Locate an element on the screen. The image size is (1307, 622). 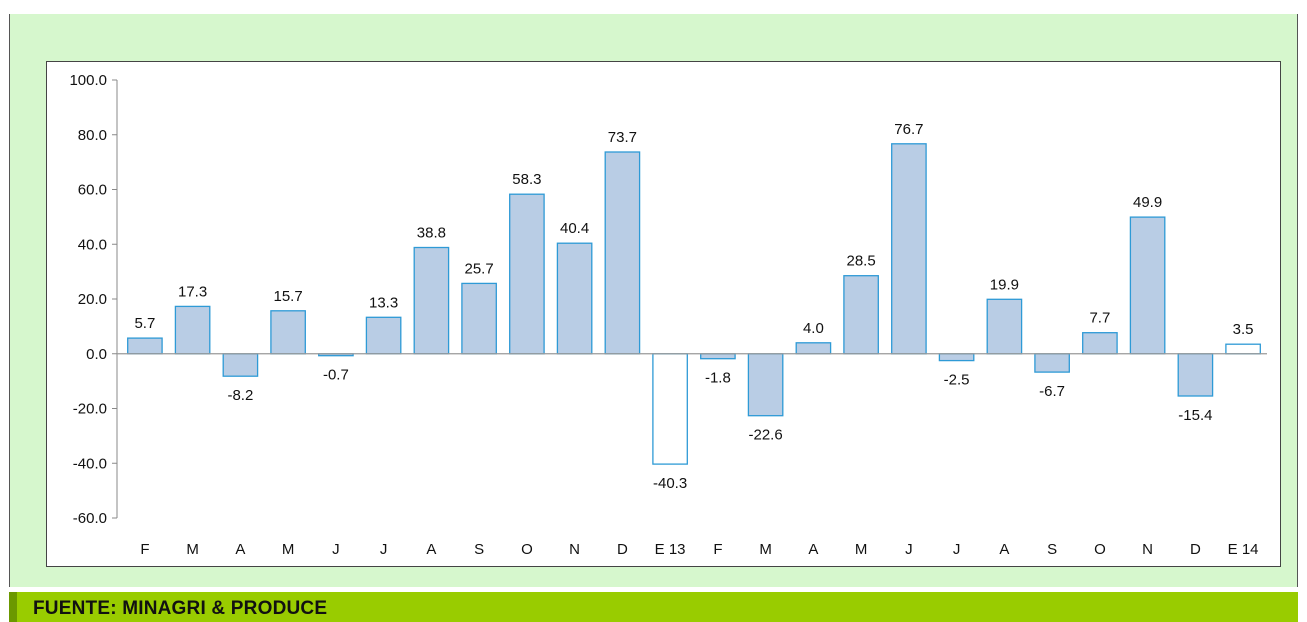
data-label: 38.8 is located at coordinates (431, 233).